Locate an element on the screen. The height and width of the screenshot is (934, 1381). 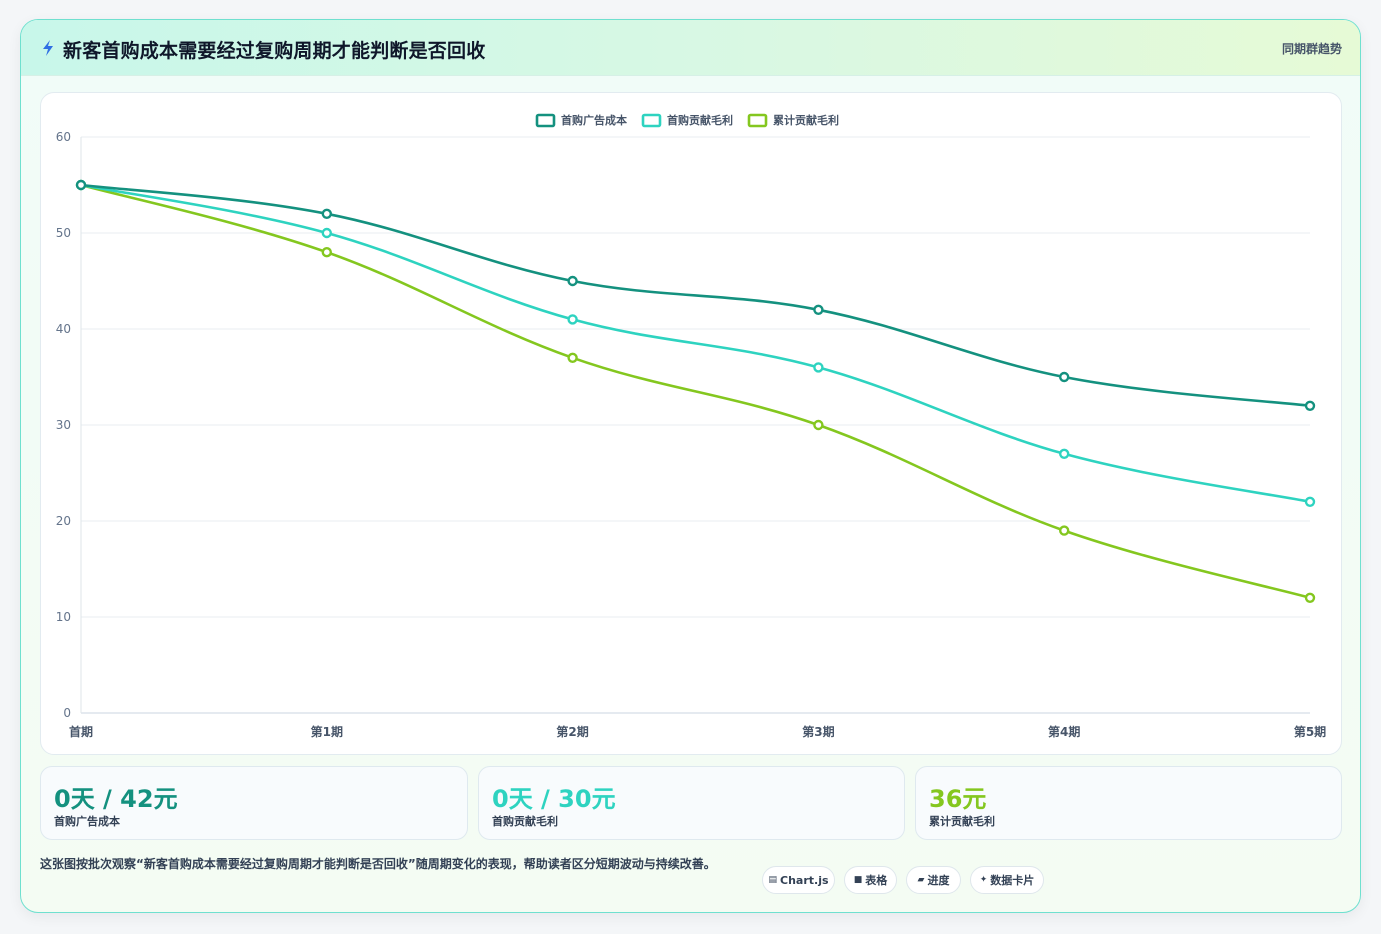
chart-icon: ▤ is located at coordinates (772, 880).